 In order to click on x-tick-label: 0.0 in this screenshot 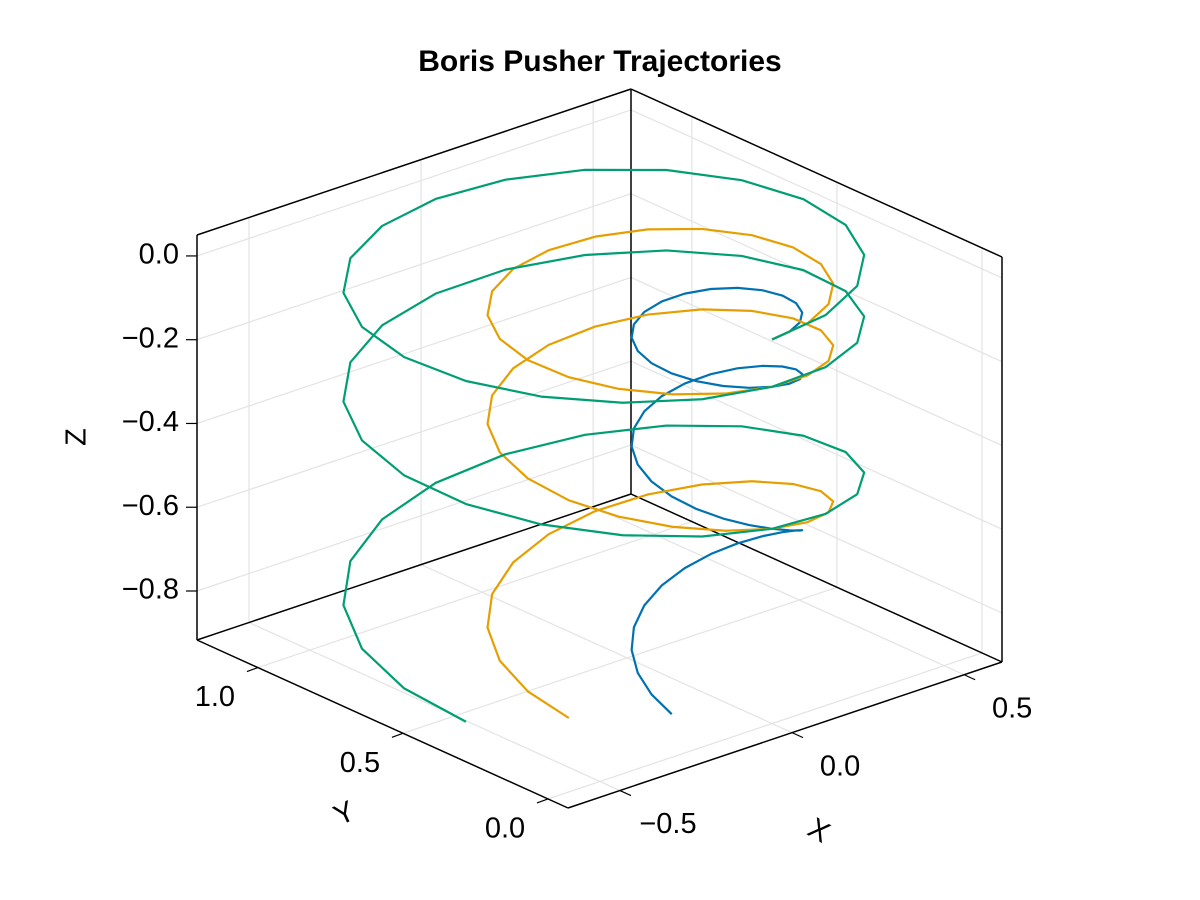, I will do `click(840, 766)`.